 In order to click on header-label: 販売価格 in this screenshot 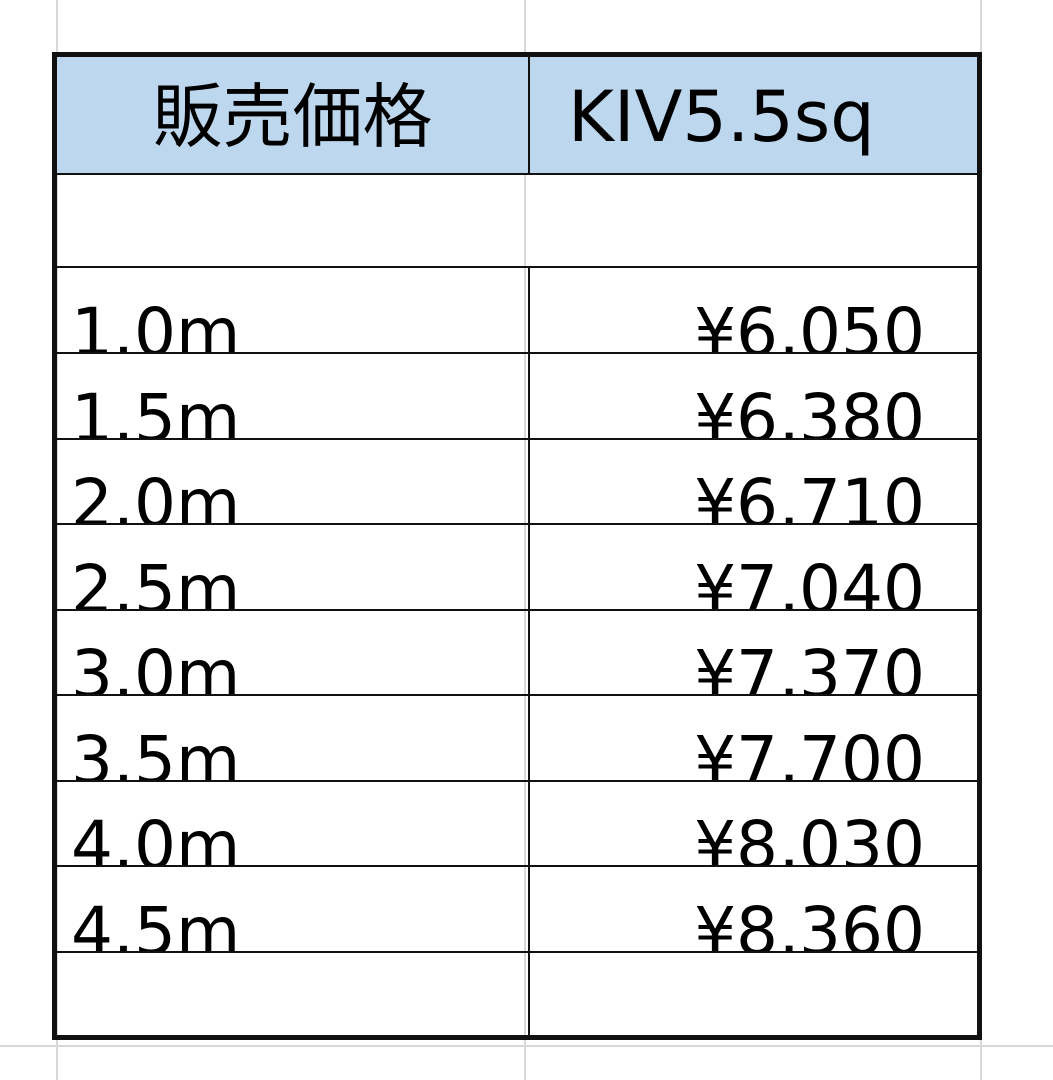, I will do `click(292, 117)`.